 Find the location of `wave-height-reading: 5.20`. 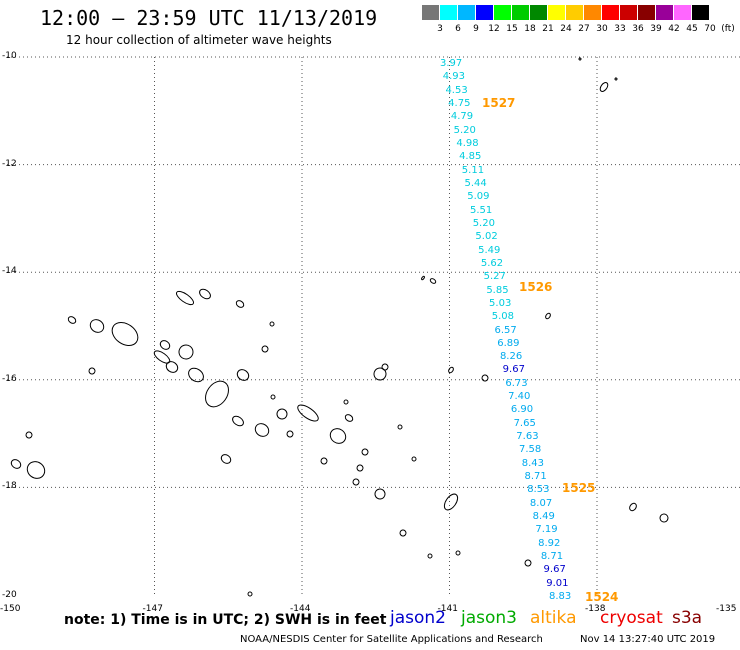

wave-height-reading: 5.20 is located at coordinates (464, 130).